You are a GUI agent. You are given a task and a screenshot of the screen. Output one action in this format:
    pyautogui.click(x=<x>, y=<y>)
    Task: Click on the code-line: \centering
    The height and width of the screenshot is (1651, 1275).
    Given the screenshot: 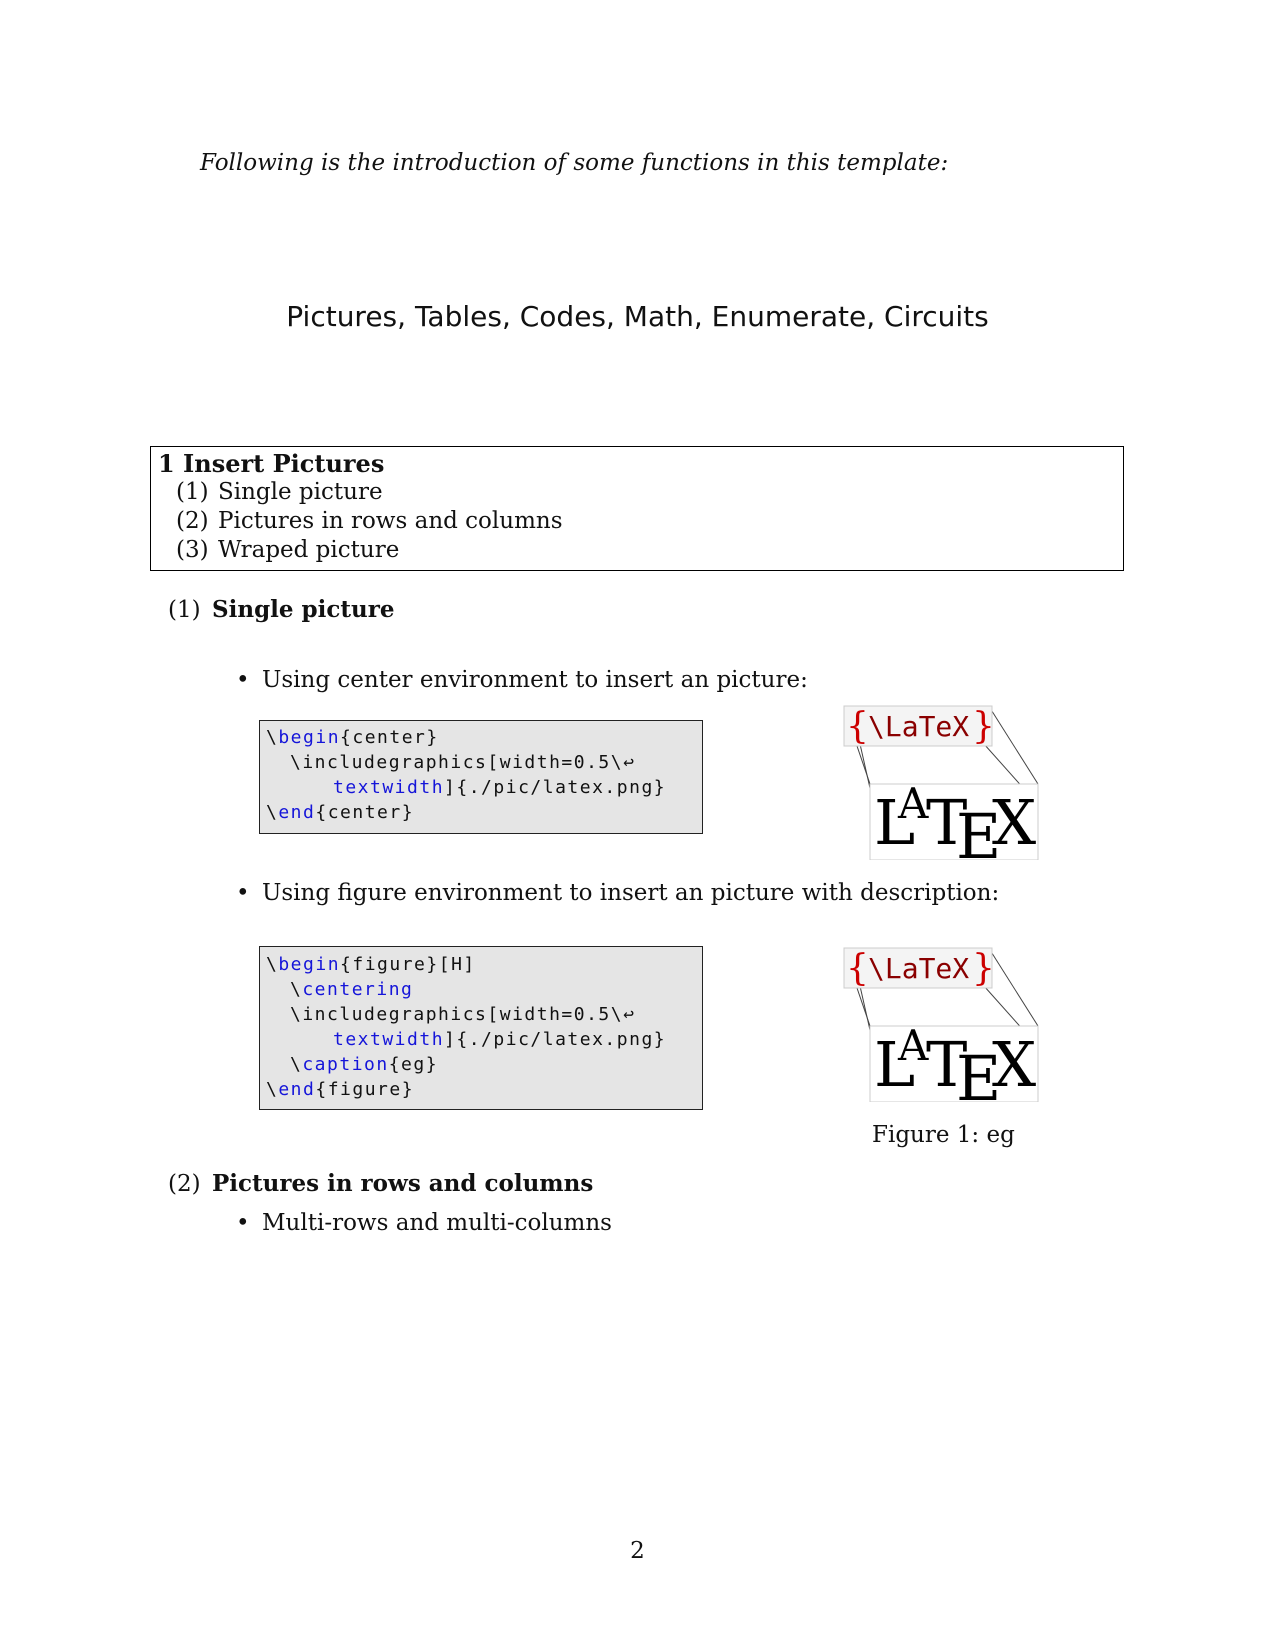 What is the action you would take?
    pyautogui.click(x=351, y=989)
    